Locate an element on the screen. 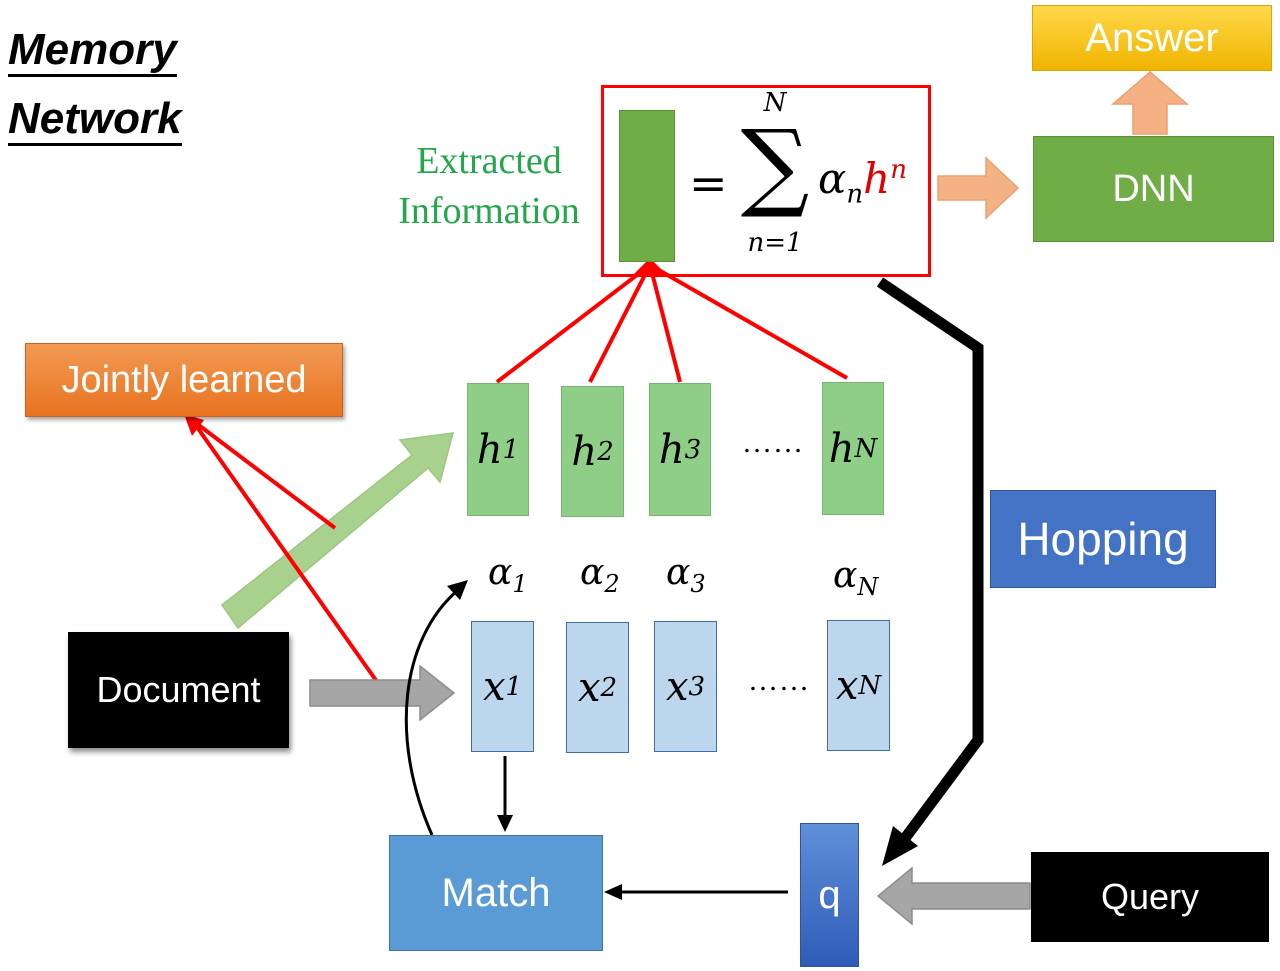 This screenshot has width=1280, height=971. jointly-learned-box: Jointly learned is located at coordinates (184, 380).